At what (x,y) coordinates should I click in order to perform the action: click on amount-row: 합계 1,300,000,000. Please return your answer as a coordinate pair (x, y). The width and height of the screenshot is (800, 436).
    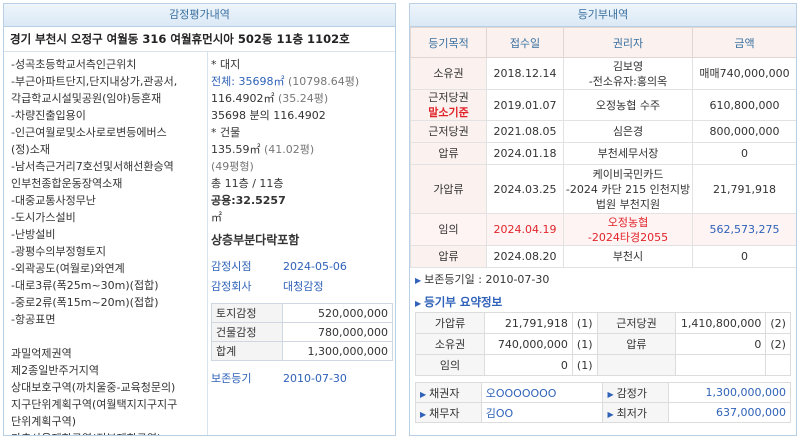
    Looking at the image, I should click on (302, 351).